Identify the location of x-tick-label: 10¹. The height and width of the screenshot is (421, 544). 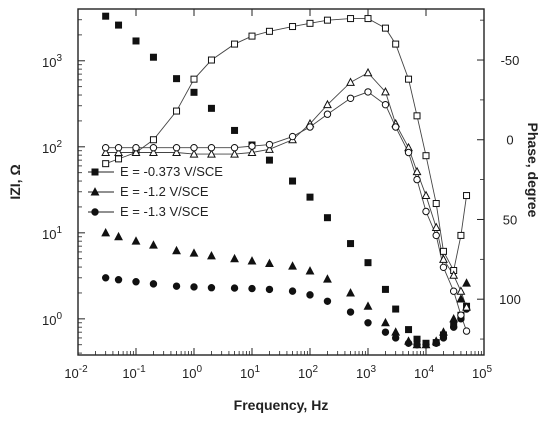
(250, 372).